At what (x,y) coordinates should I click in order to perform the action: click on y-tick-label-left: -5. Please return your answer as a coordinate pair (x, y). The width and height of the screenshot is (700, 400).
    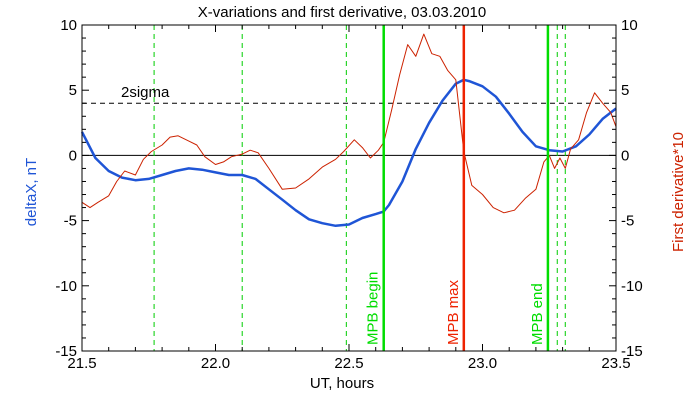
    Looking at the image, I should click on (70, 221).